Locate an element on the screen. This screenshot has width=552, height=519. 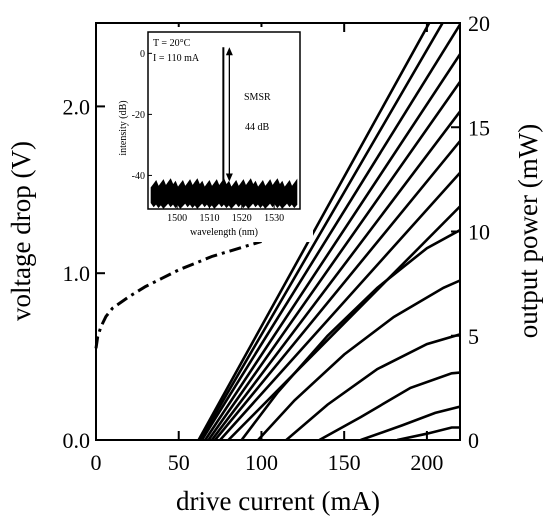
inset-x-tick-label: 1520 is located at coordinates (242, 218).